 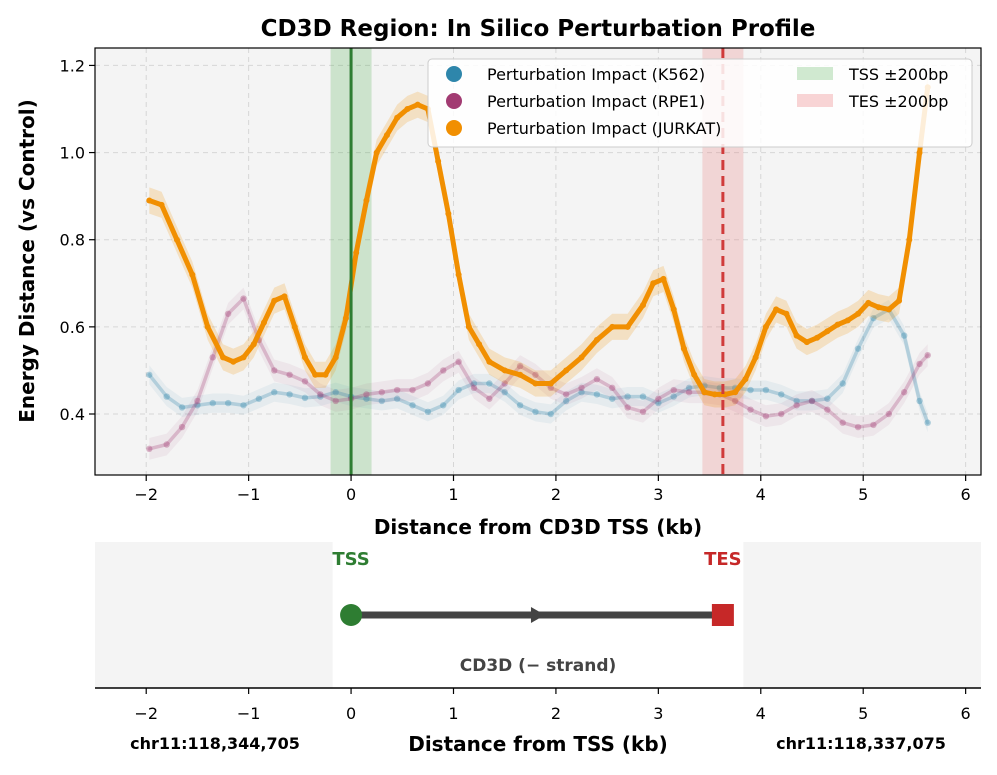 What do you see at coordinates (454, 74) in the screenshot?
I see `legend-marker-k562` at bounding box center [454, 74].